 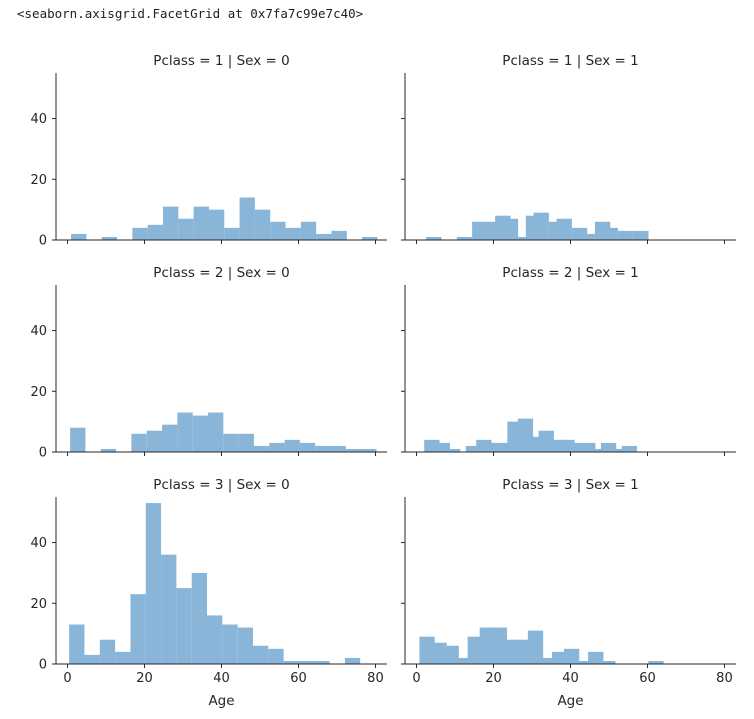 I want to click on x-tick-label: 20, so click(x=493, y=678).